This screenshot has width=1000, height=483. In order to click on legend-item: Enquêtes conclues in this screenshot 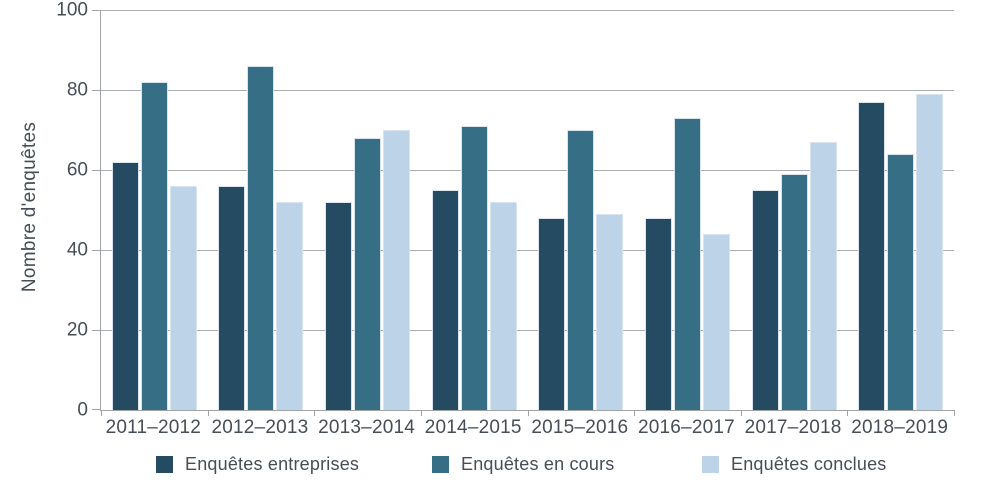, I will do `click(794, 464)`.